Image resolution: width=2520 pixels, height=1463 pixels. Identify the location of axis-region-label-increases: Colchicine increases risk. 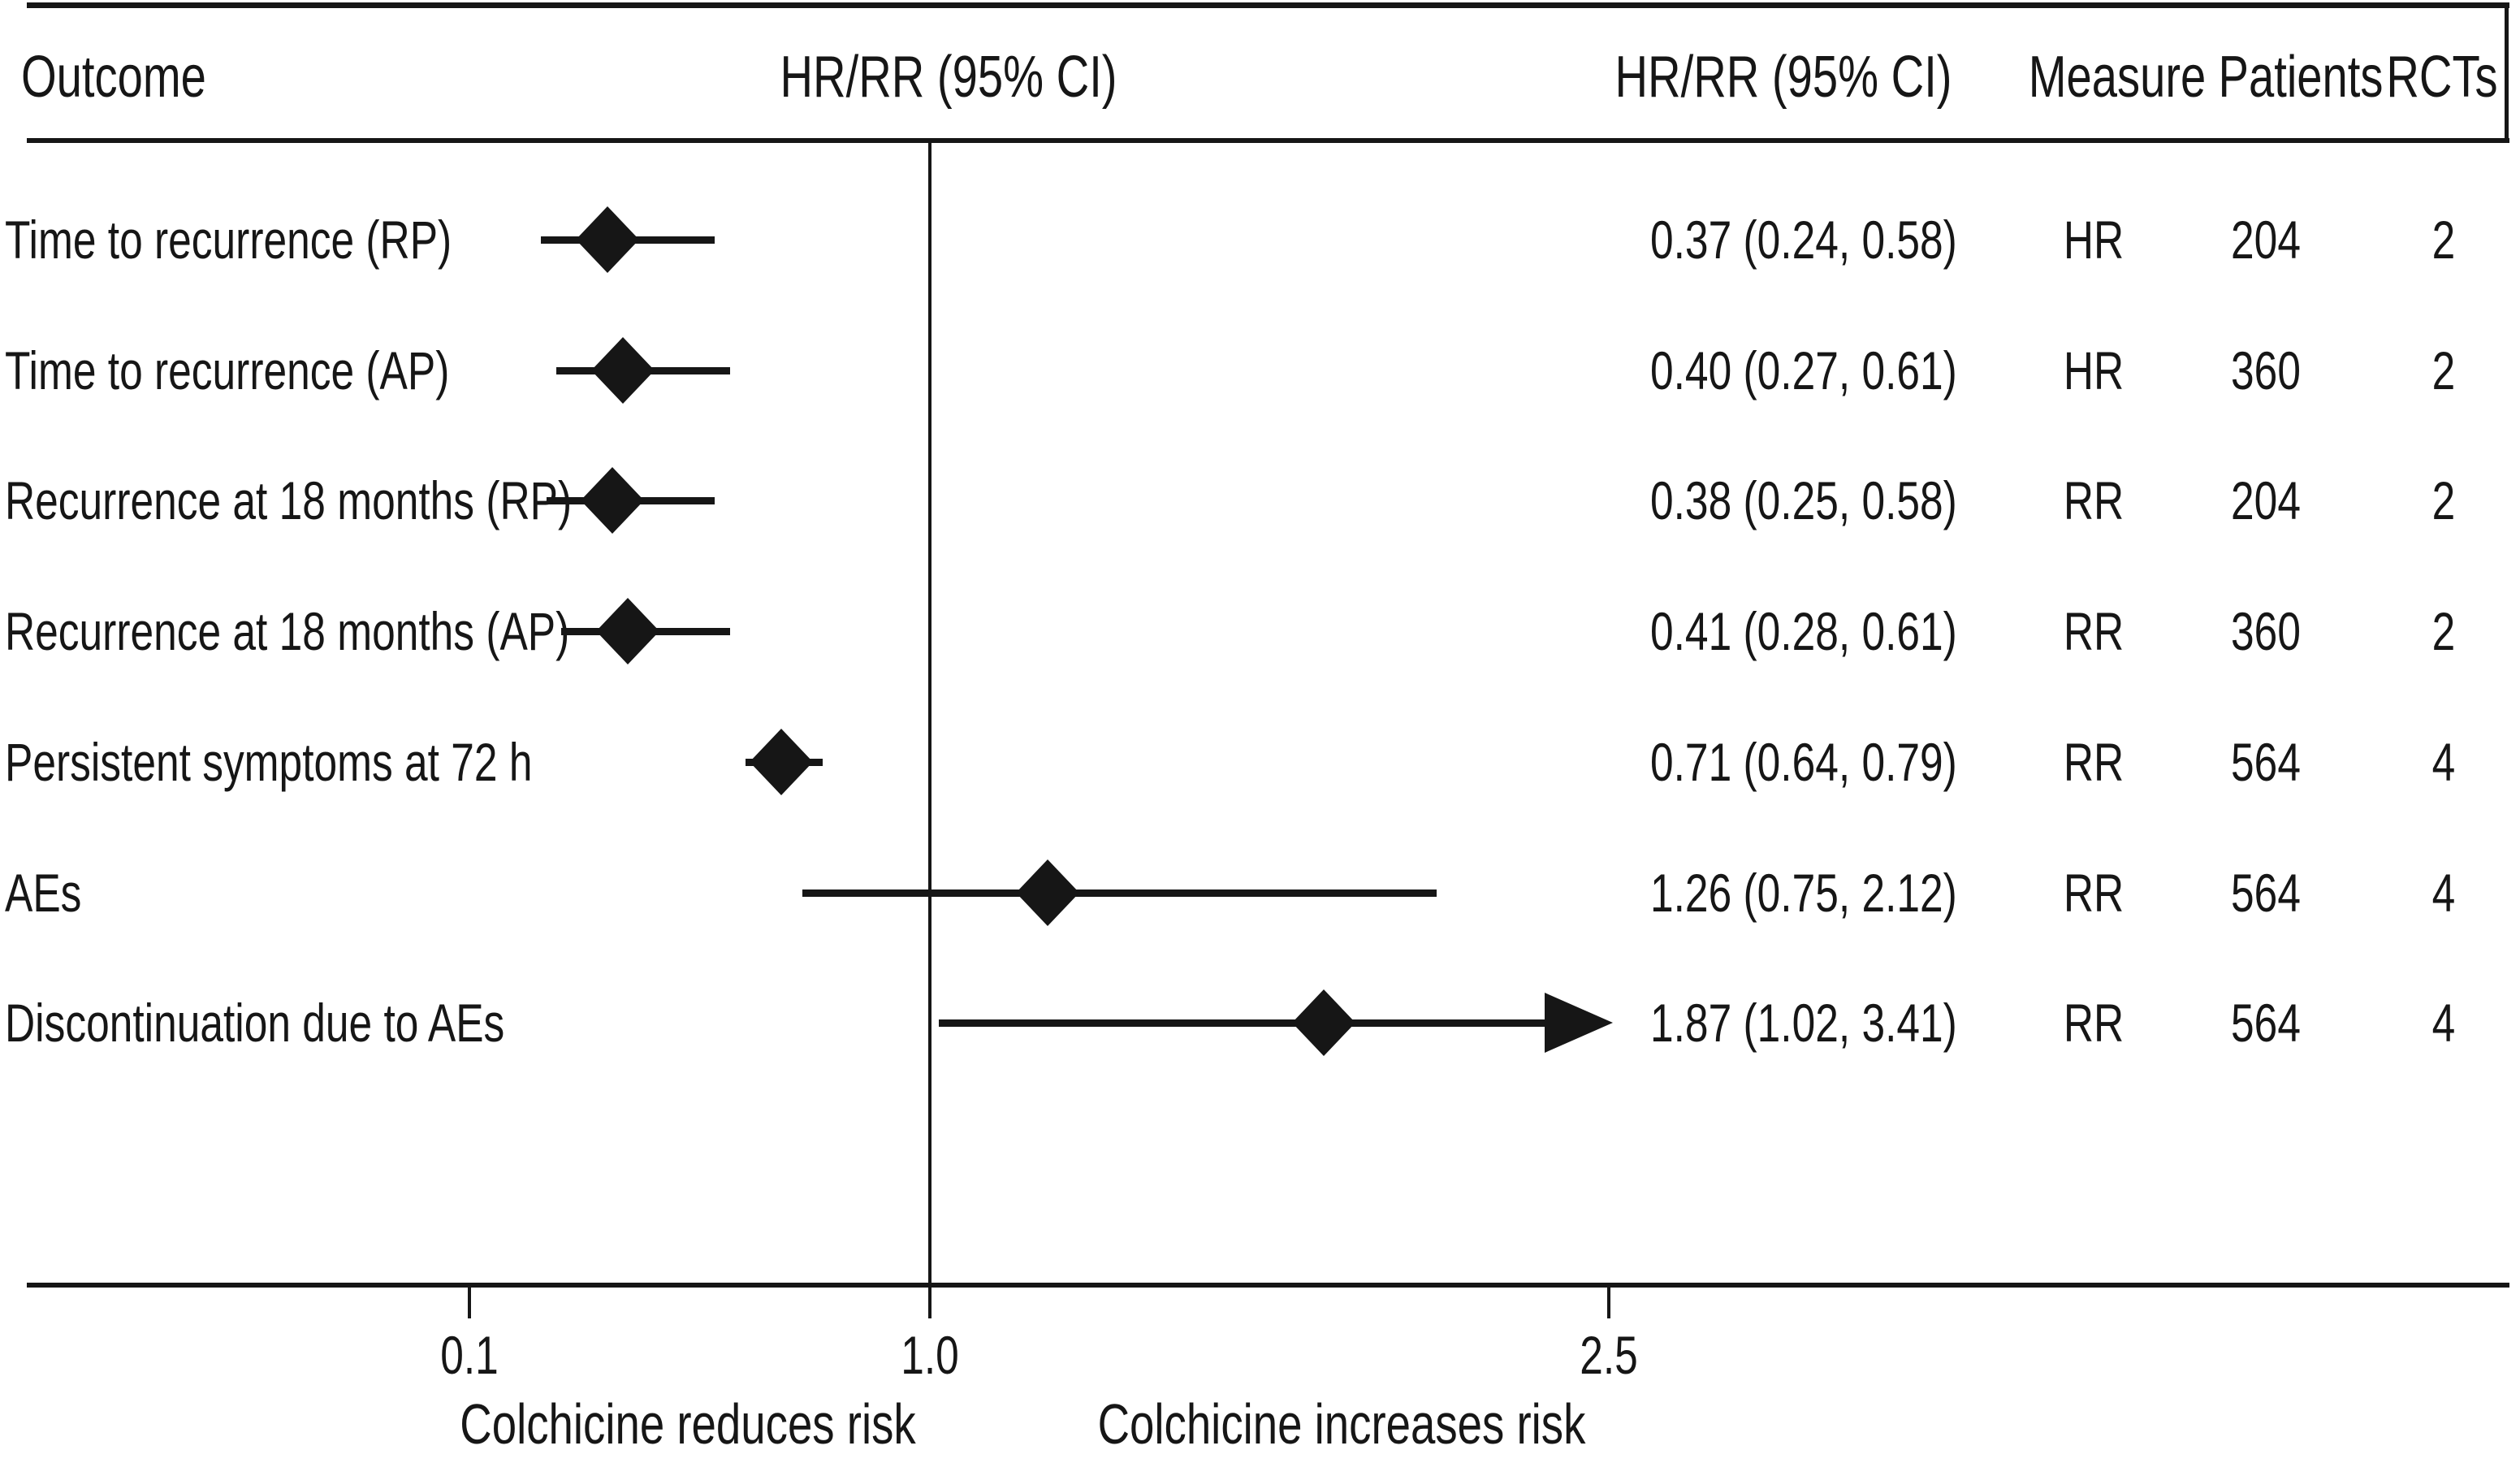
(1341, 1424).